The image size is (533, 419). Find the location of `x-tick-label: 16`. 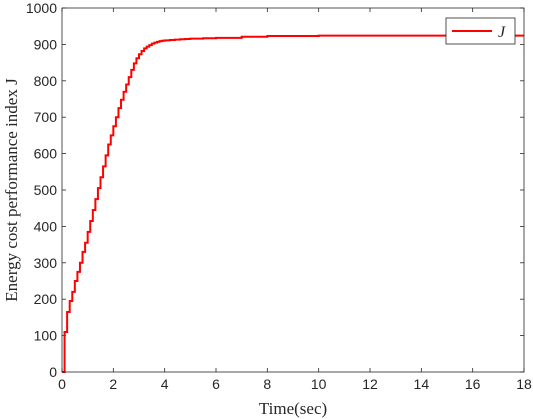

x-tick-label: 16 is located at coordinates (473, 384).